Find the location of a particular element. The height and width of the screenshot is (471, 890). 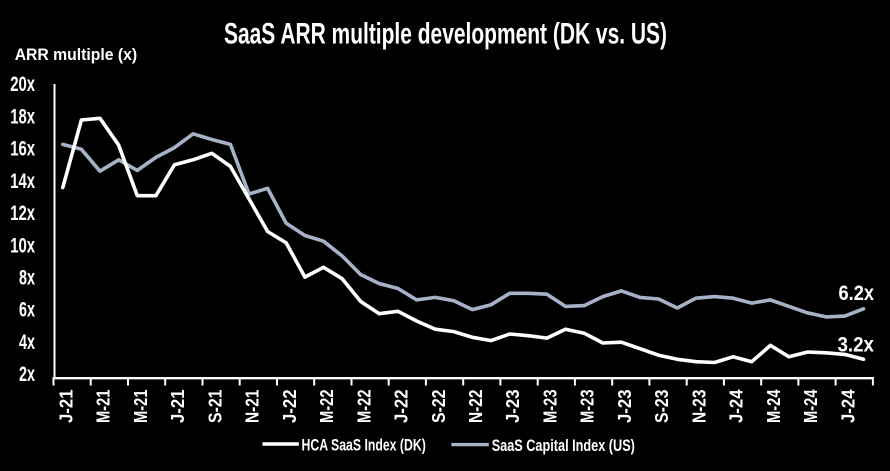

svg-text: N-23 is located at coordinates (700, 407).